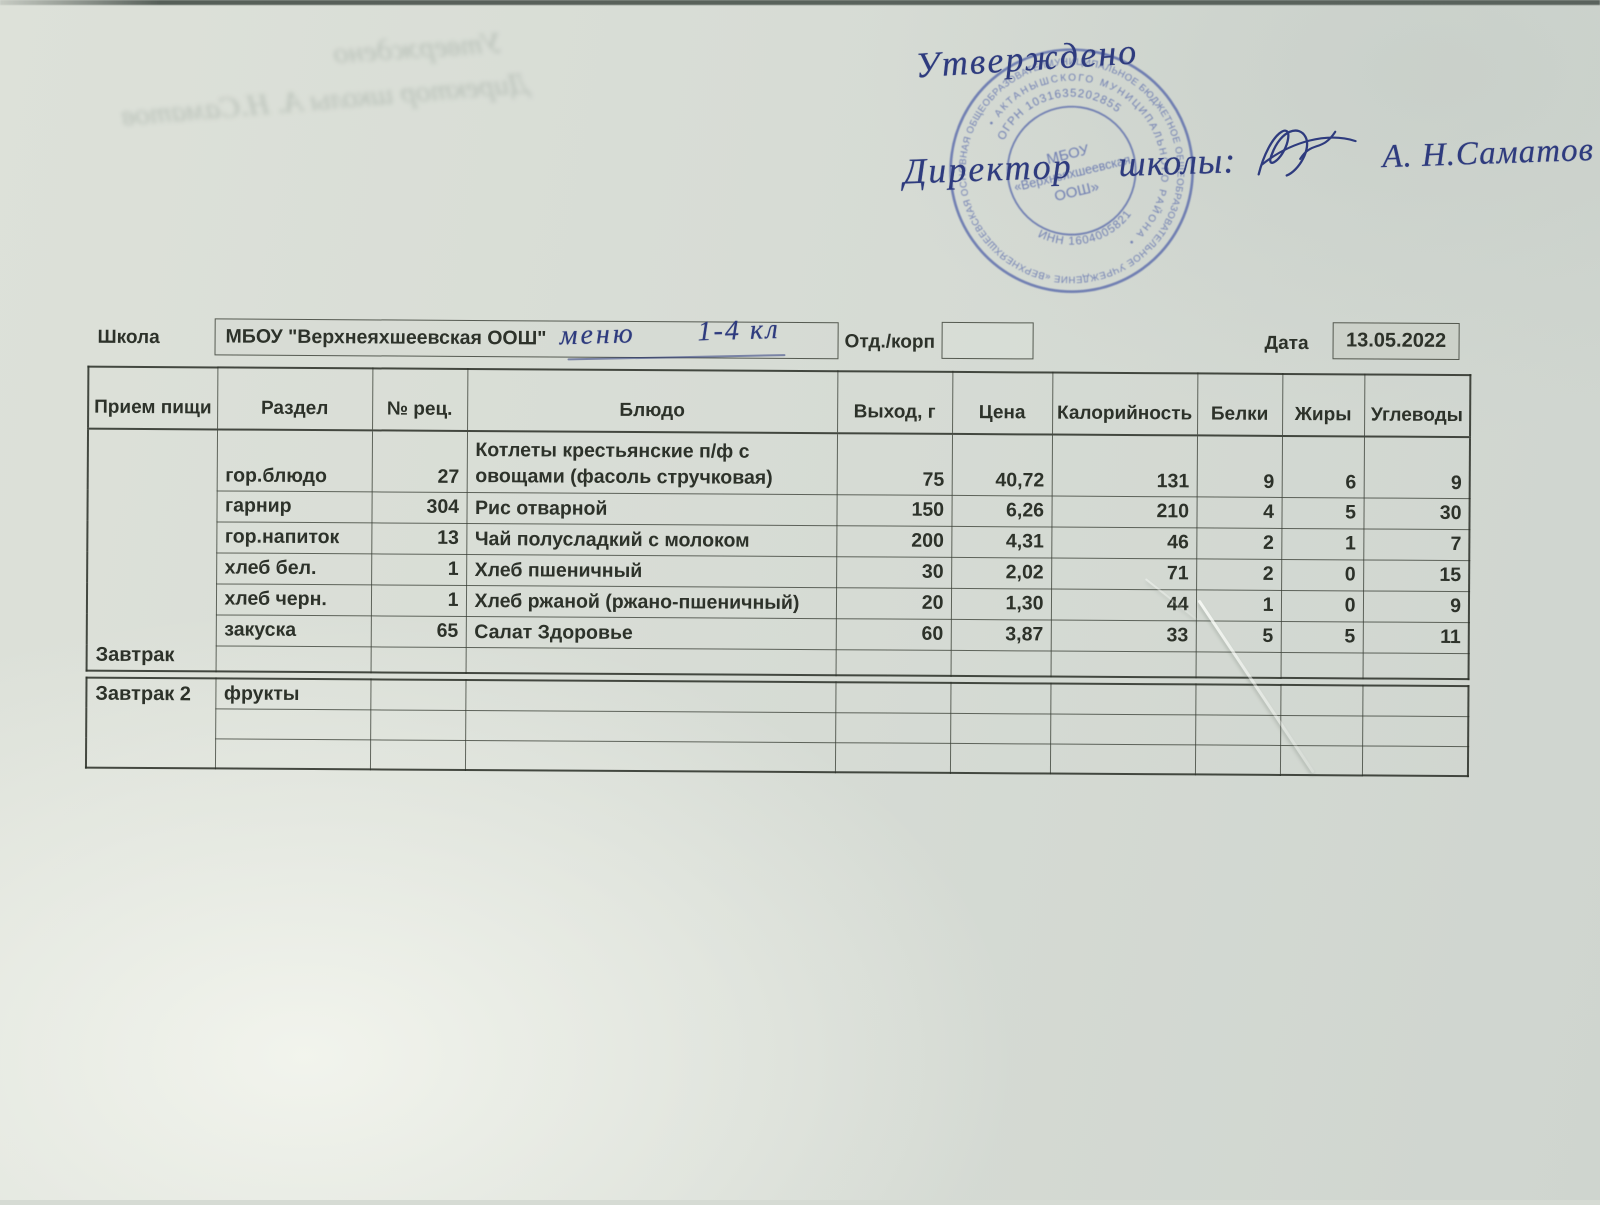 The image size is (1600, 1205). What do you see at coordinates (1323, 405) in the screenshot?
I see `column-header-fat: Жиры` at bounding box center [1323, 405].